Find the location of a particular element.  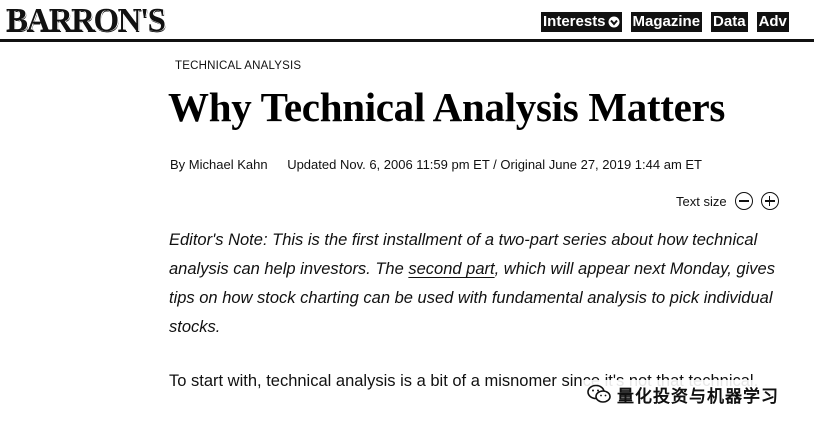

minus-circle-icon is located at coordinates (743, 201).